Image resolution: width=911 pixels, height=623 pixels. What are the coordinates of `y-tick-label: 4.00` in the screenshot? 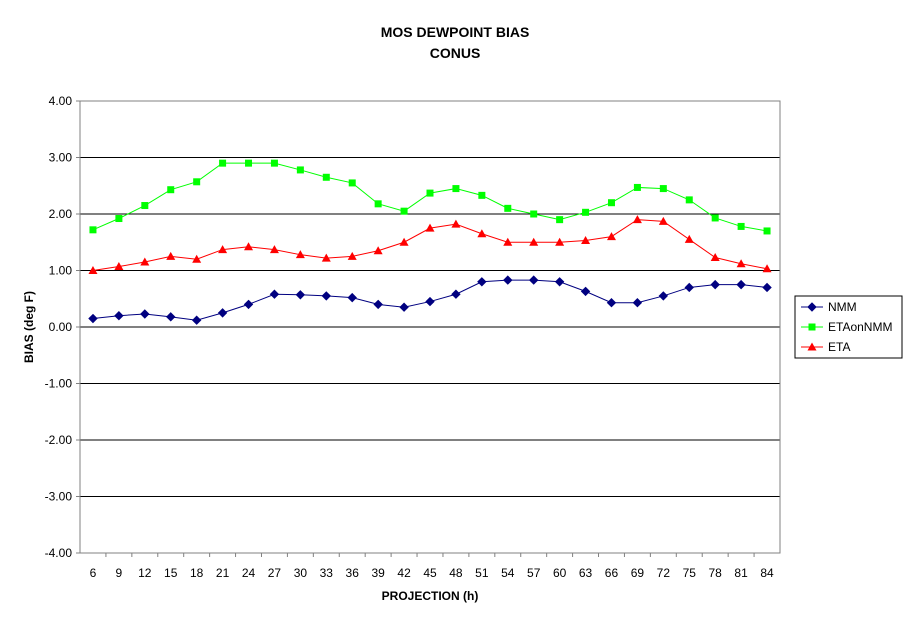 It's located at (61, 101).